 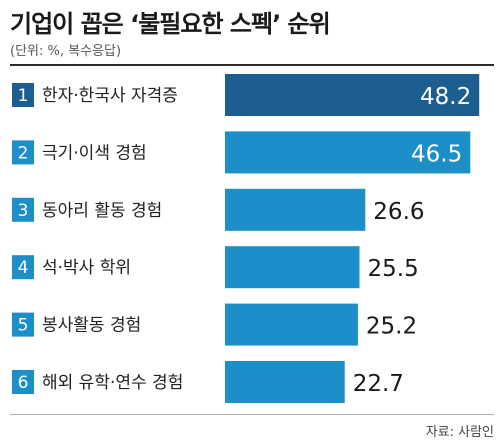 I want to click on rank-number: 4, so click(x=23, y=268).